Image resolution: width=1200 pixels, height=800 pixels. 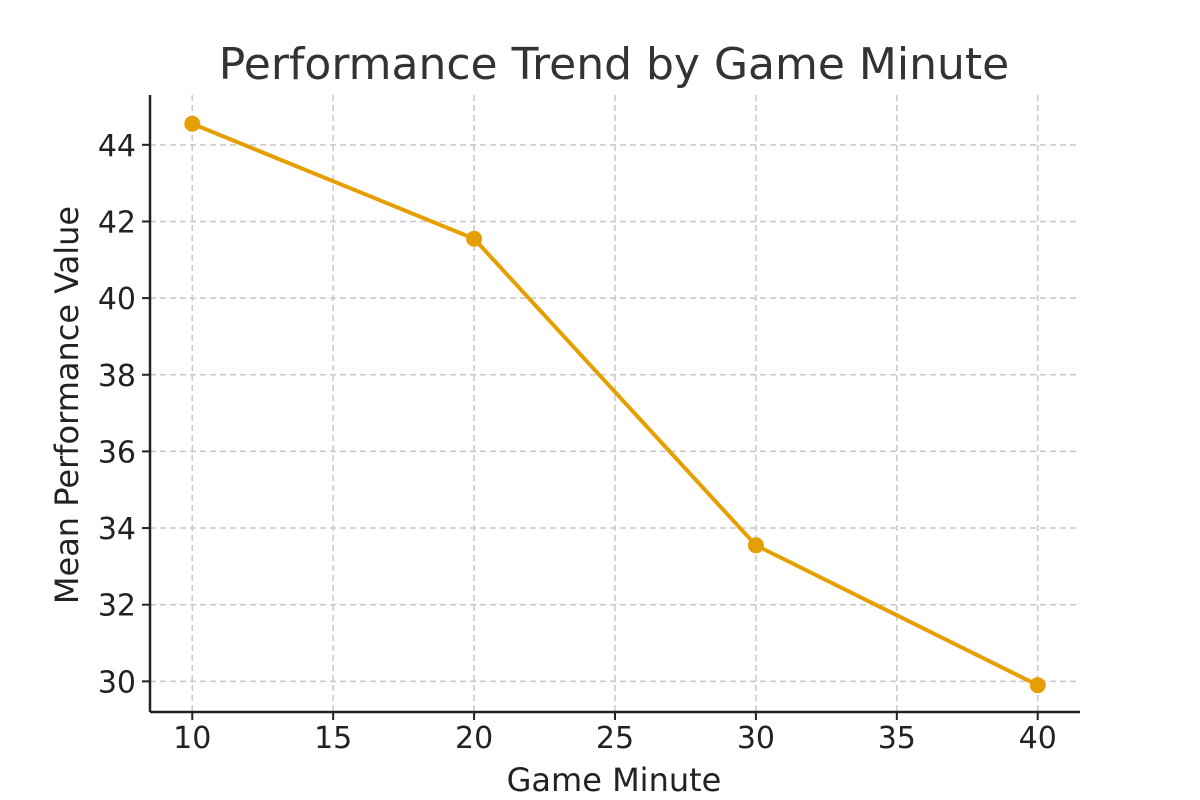 I want to click on y-tick-label-2: 34, so click(x=117, y=529).